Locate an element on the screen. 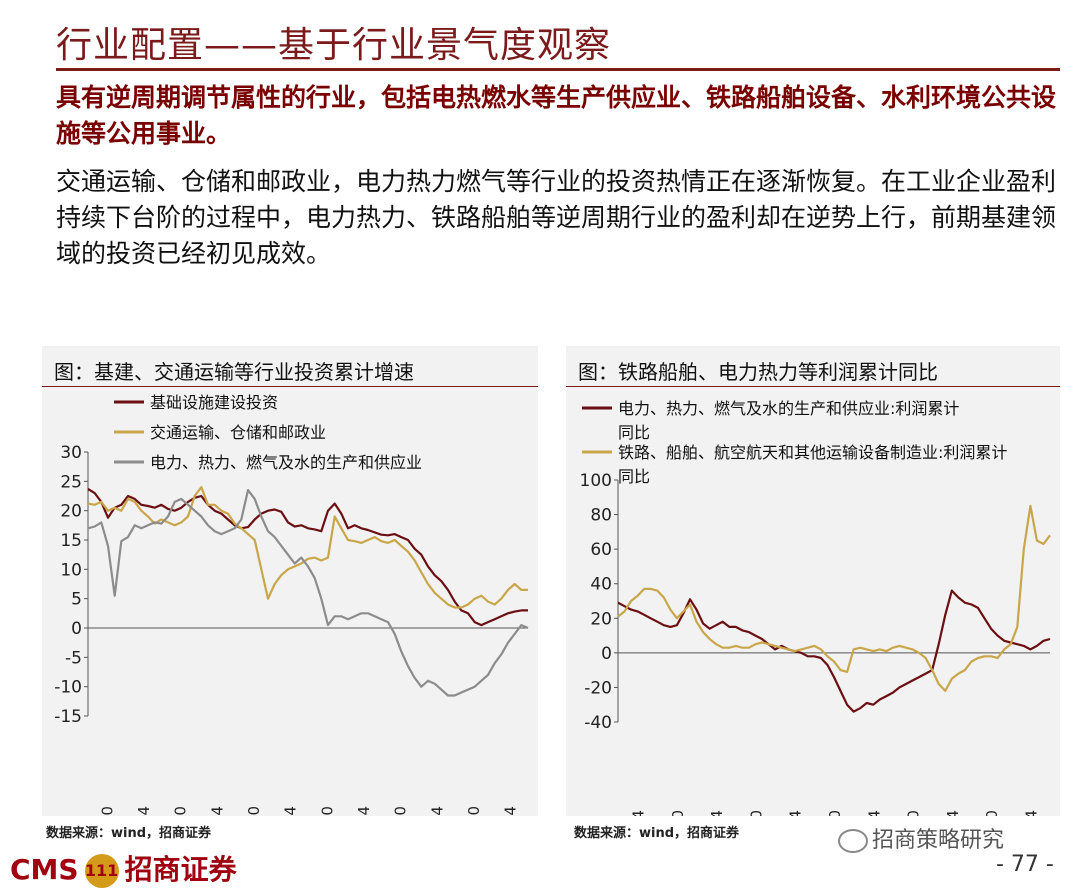 This screenshot has width=1080, height=888. legend-label-0: 基础设施建设投资 is located at coordinates (214, 402).